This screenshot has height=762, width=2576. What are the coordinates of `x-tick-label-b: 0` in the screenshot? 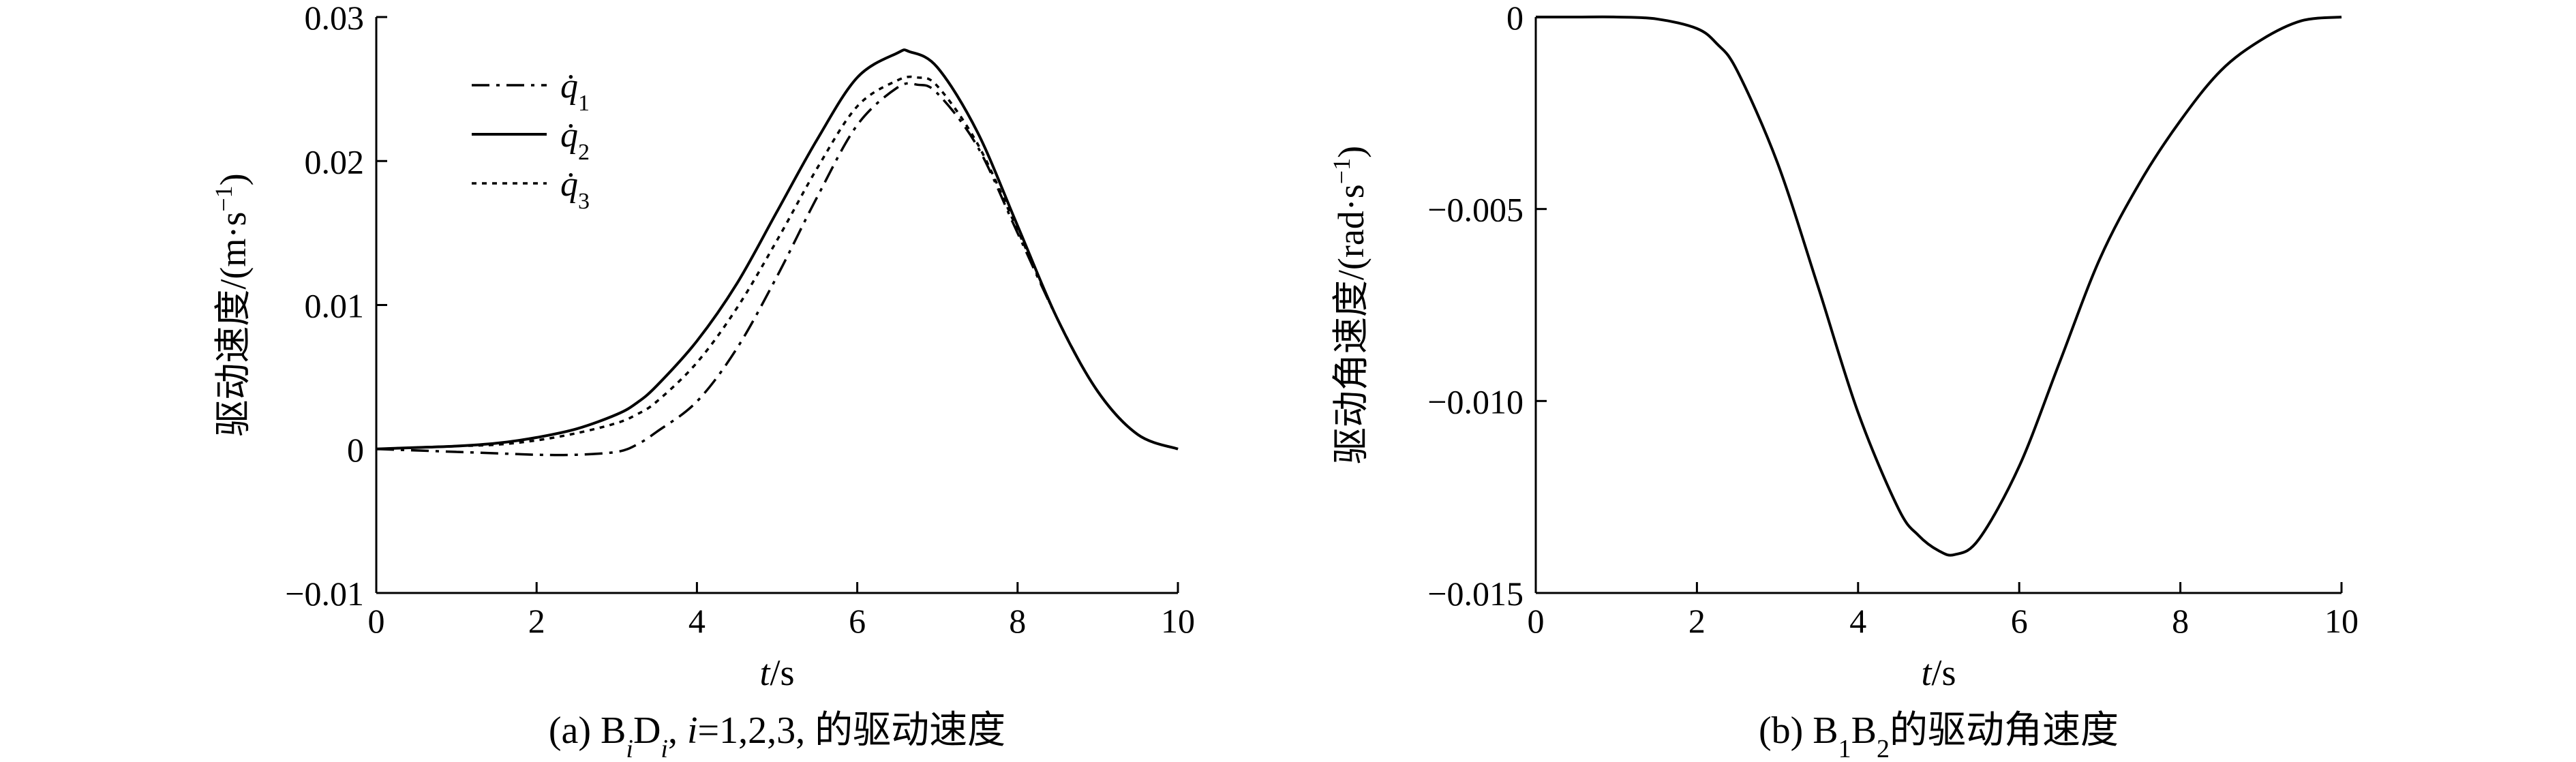 It's located at (1537, 621).